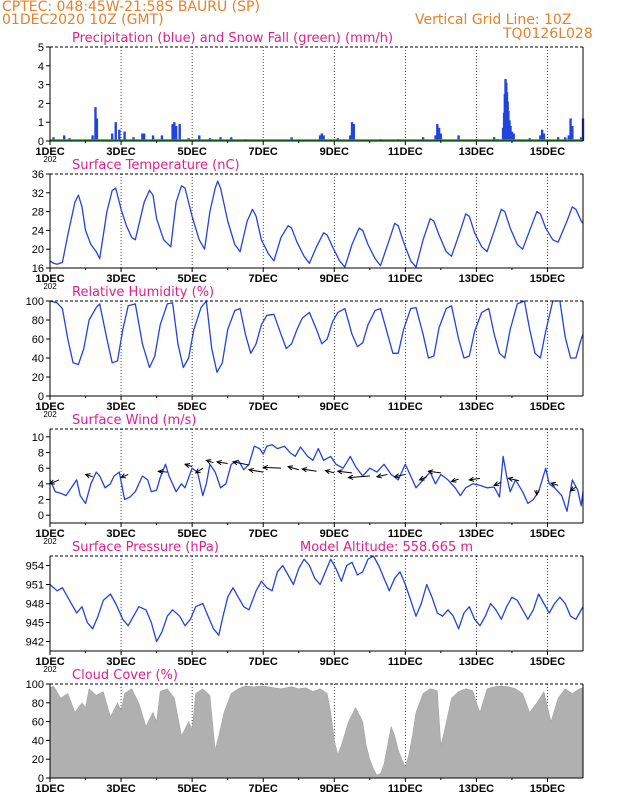 This screenshot has height=800, width=618. Describe the element at coordinates (156, 165) in the screenshot. I see `temp-title: Surface Temperature (nC)` at that location.